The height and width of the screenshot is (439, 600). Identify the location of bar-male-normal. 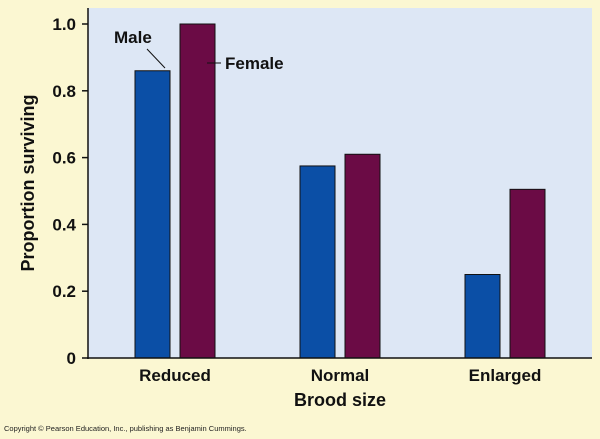
(317, 262).